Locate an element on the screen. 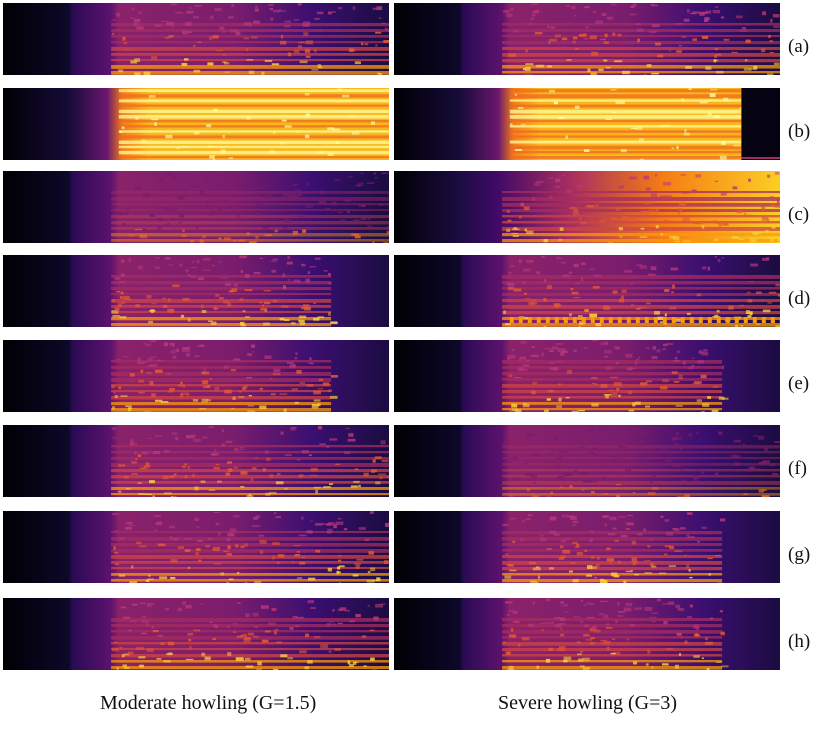  spectrogram-right-c is located at coordinates (587, 207).